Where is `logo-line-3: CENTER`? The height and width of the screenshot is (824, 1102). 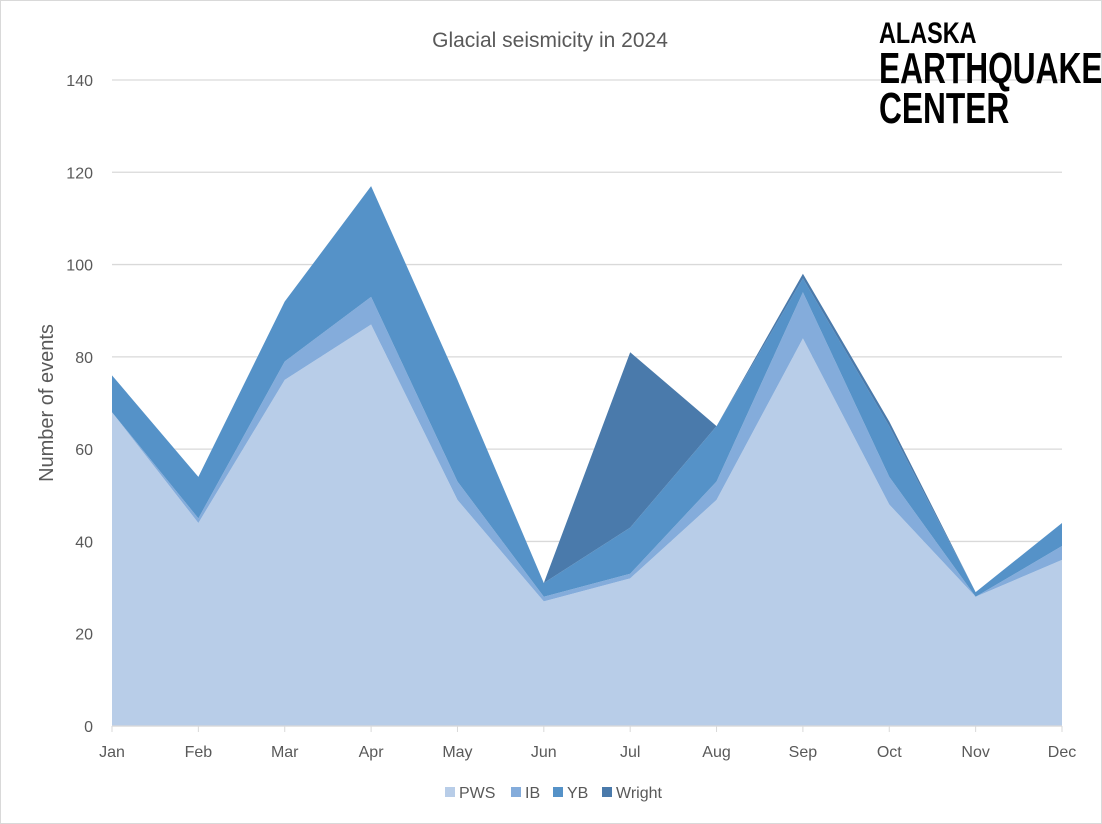
logo-line-3: CENTER is located at coordinates (944, 108).